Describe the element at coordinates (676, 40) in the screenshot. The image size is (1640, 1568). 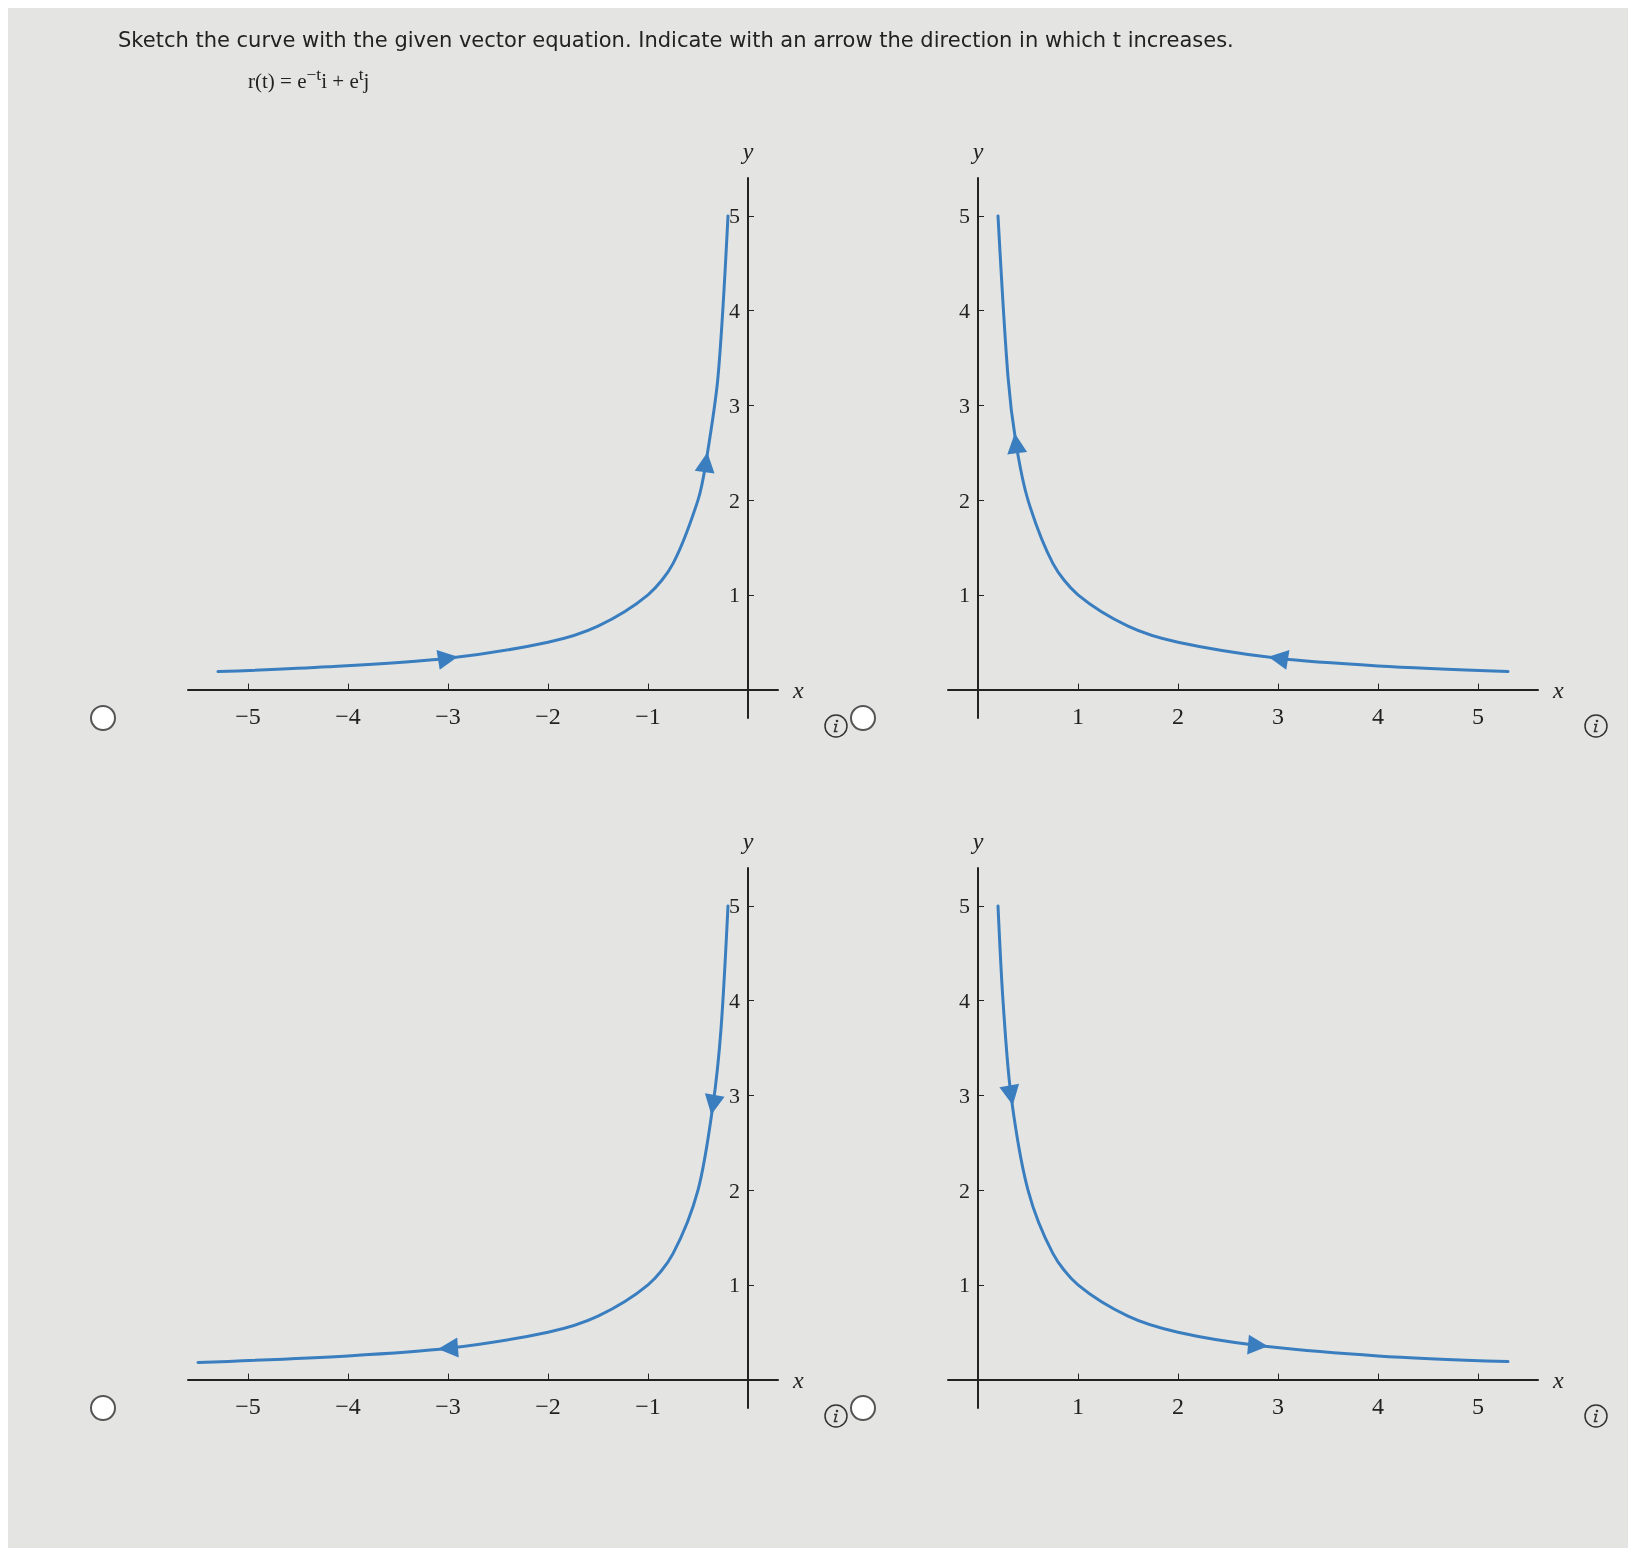
I see `chart-title: Sketch the curve with the given vector equation. Indicate with an arrow the direction in which t increases.` at that location.